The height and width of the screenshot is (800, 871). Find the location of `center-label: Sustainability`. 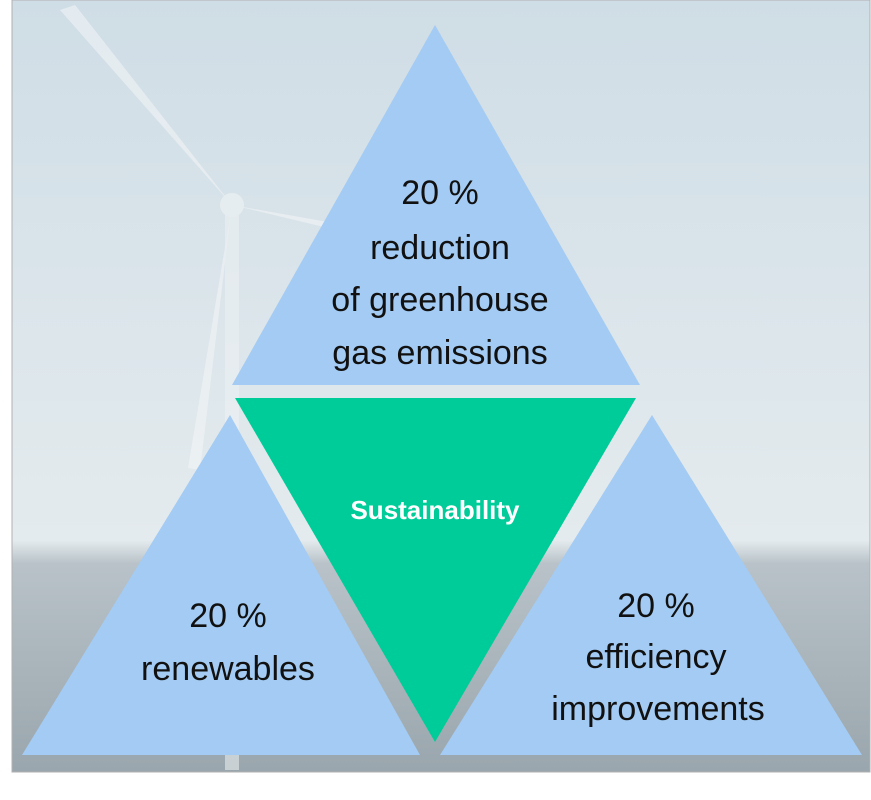

center-label: Sustainability is located at coordinates (435, 510).